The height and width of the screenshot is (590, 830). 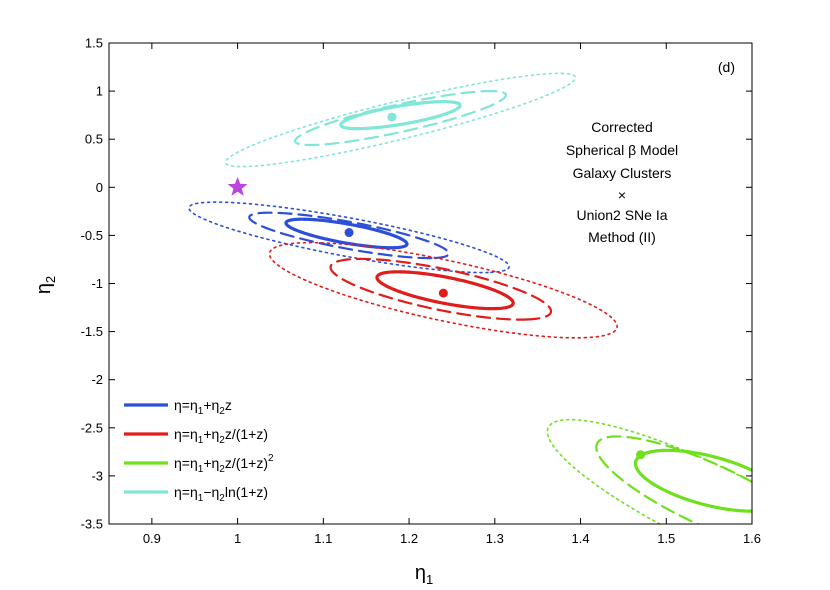 I want to click on reference-star-marker, so click(x=237, y=186).